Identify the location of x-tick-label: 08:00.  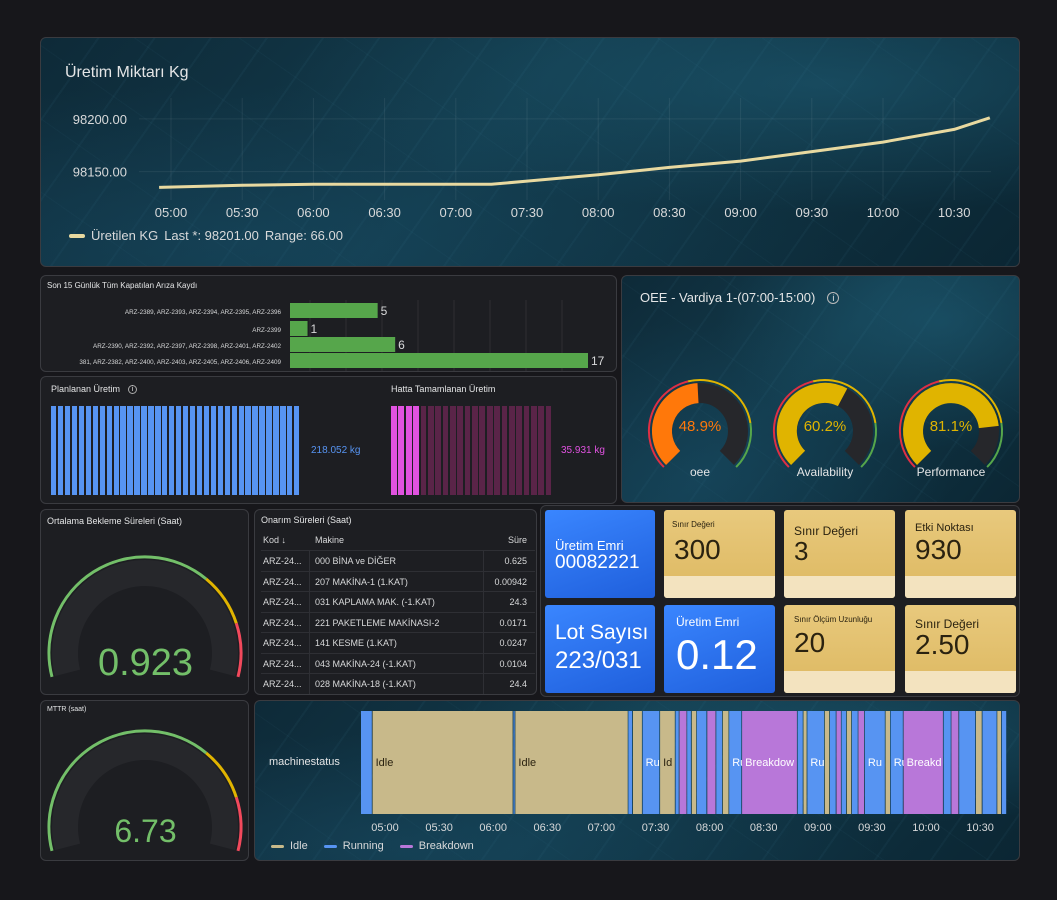
(598, 212).